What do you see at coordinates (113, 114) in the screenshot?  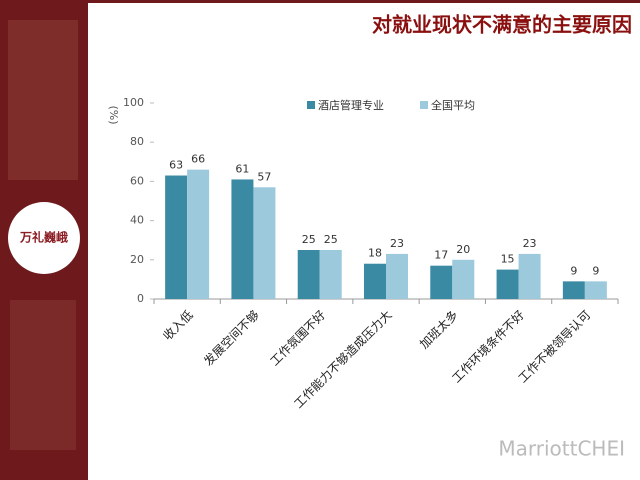 I see `y-axis-label: (%)` at bounding box center [113, 114].